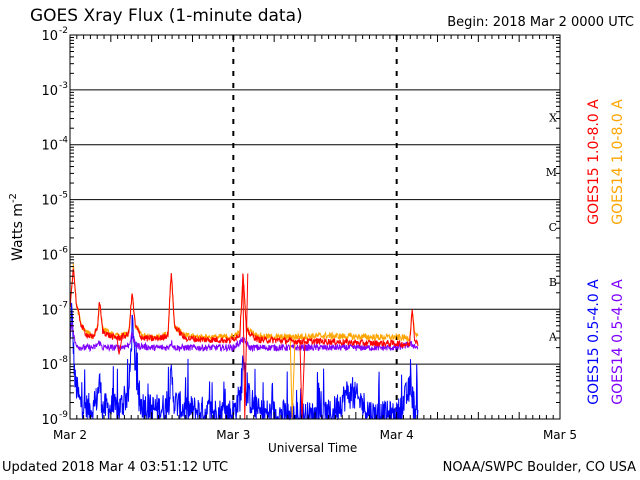 Image resolution: width=640 pixels, height=480 pixels. I want to click on y-tick-exponent: -6, so click(63, 250).